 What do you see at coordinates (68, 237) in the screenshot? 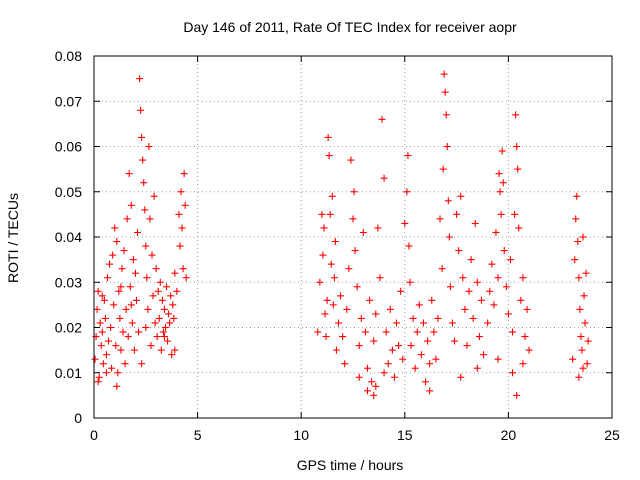
I see `y-tick-label: 0.04` at bounding box center [68, 237].